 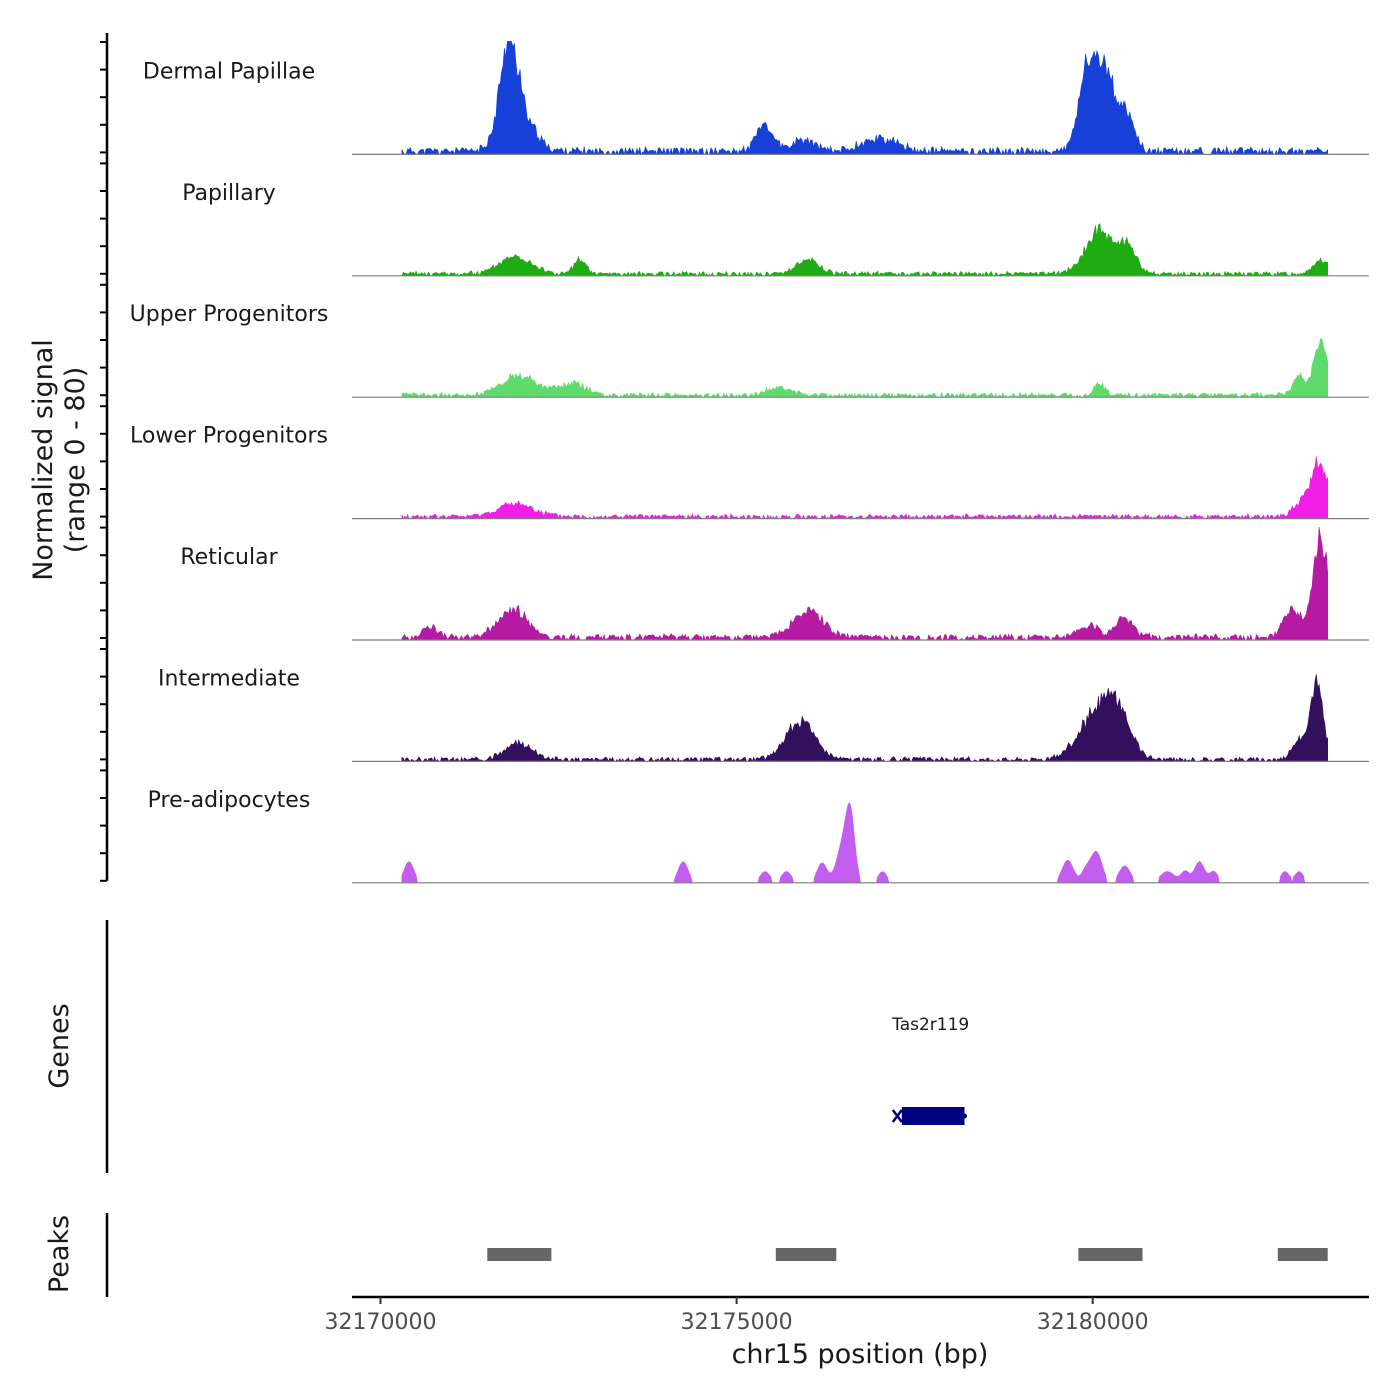 I want to click on track-lower-progenitors, so click(x=860, y=488).